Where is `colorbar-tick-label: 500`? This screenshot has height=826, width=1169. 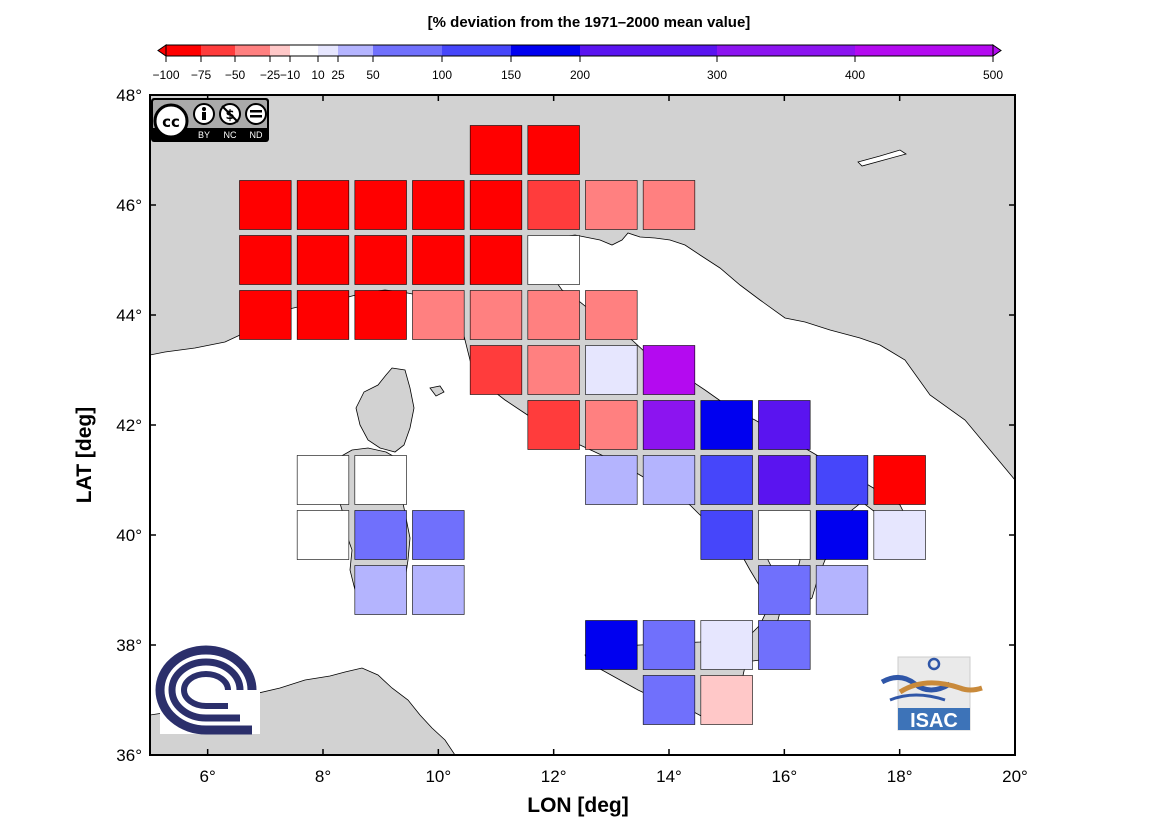 colorbar-tick-label: 500 is located at coordinates (993, 75).